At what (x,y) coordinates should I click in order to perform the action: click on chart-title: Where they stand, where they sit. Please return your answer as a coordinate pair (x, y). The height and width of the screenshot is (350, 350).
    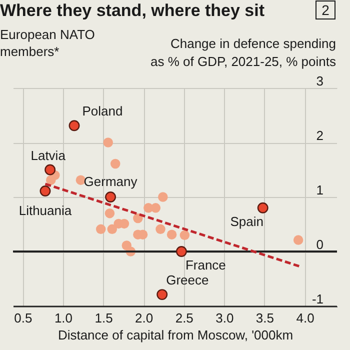
    Looking at the image, I should click on (132, 10).